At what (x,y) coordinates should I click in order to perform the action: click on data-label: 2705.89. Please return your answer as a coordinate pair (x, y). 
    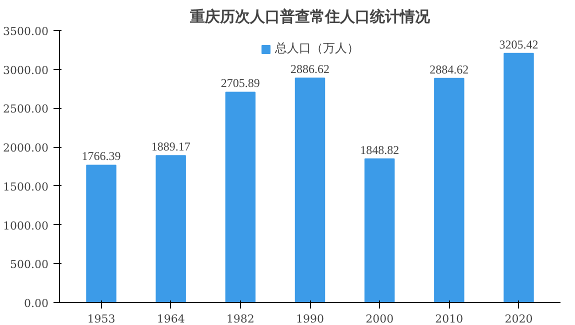
    Looking at the image, I should click on (240, 83).